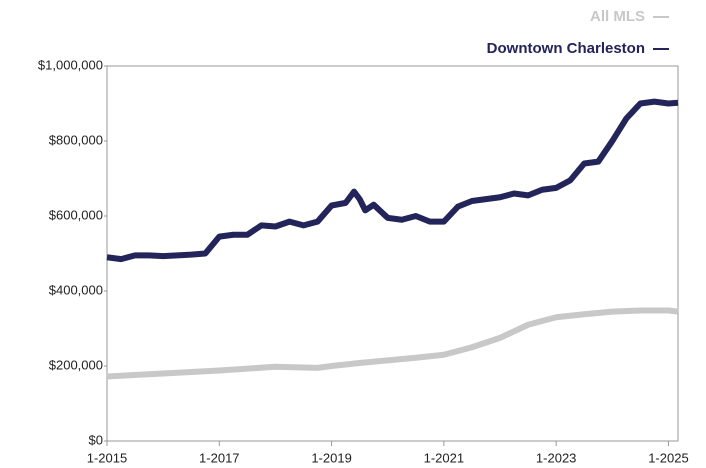 Image resolution: width=706 pixels, height=468 pixels. What do you see at coordinates (392, 343) in the screenshot?
I see `series-line` at bounding box center [392, 343].